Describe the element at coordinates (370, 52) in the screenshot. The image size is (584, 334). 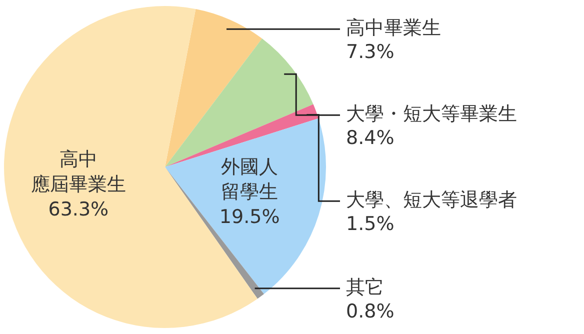
I see `data-label: 7.3%` at that location.